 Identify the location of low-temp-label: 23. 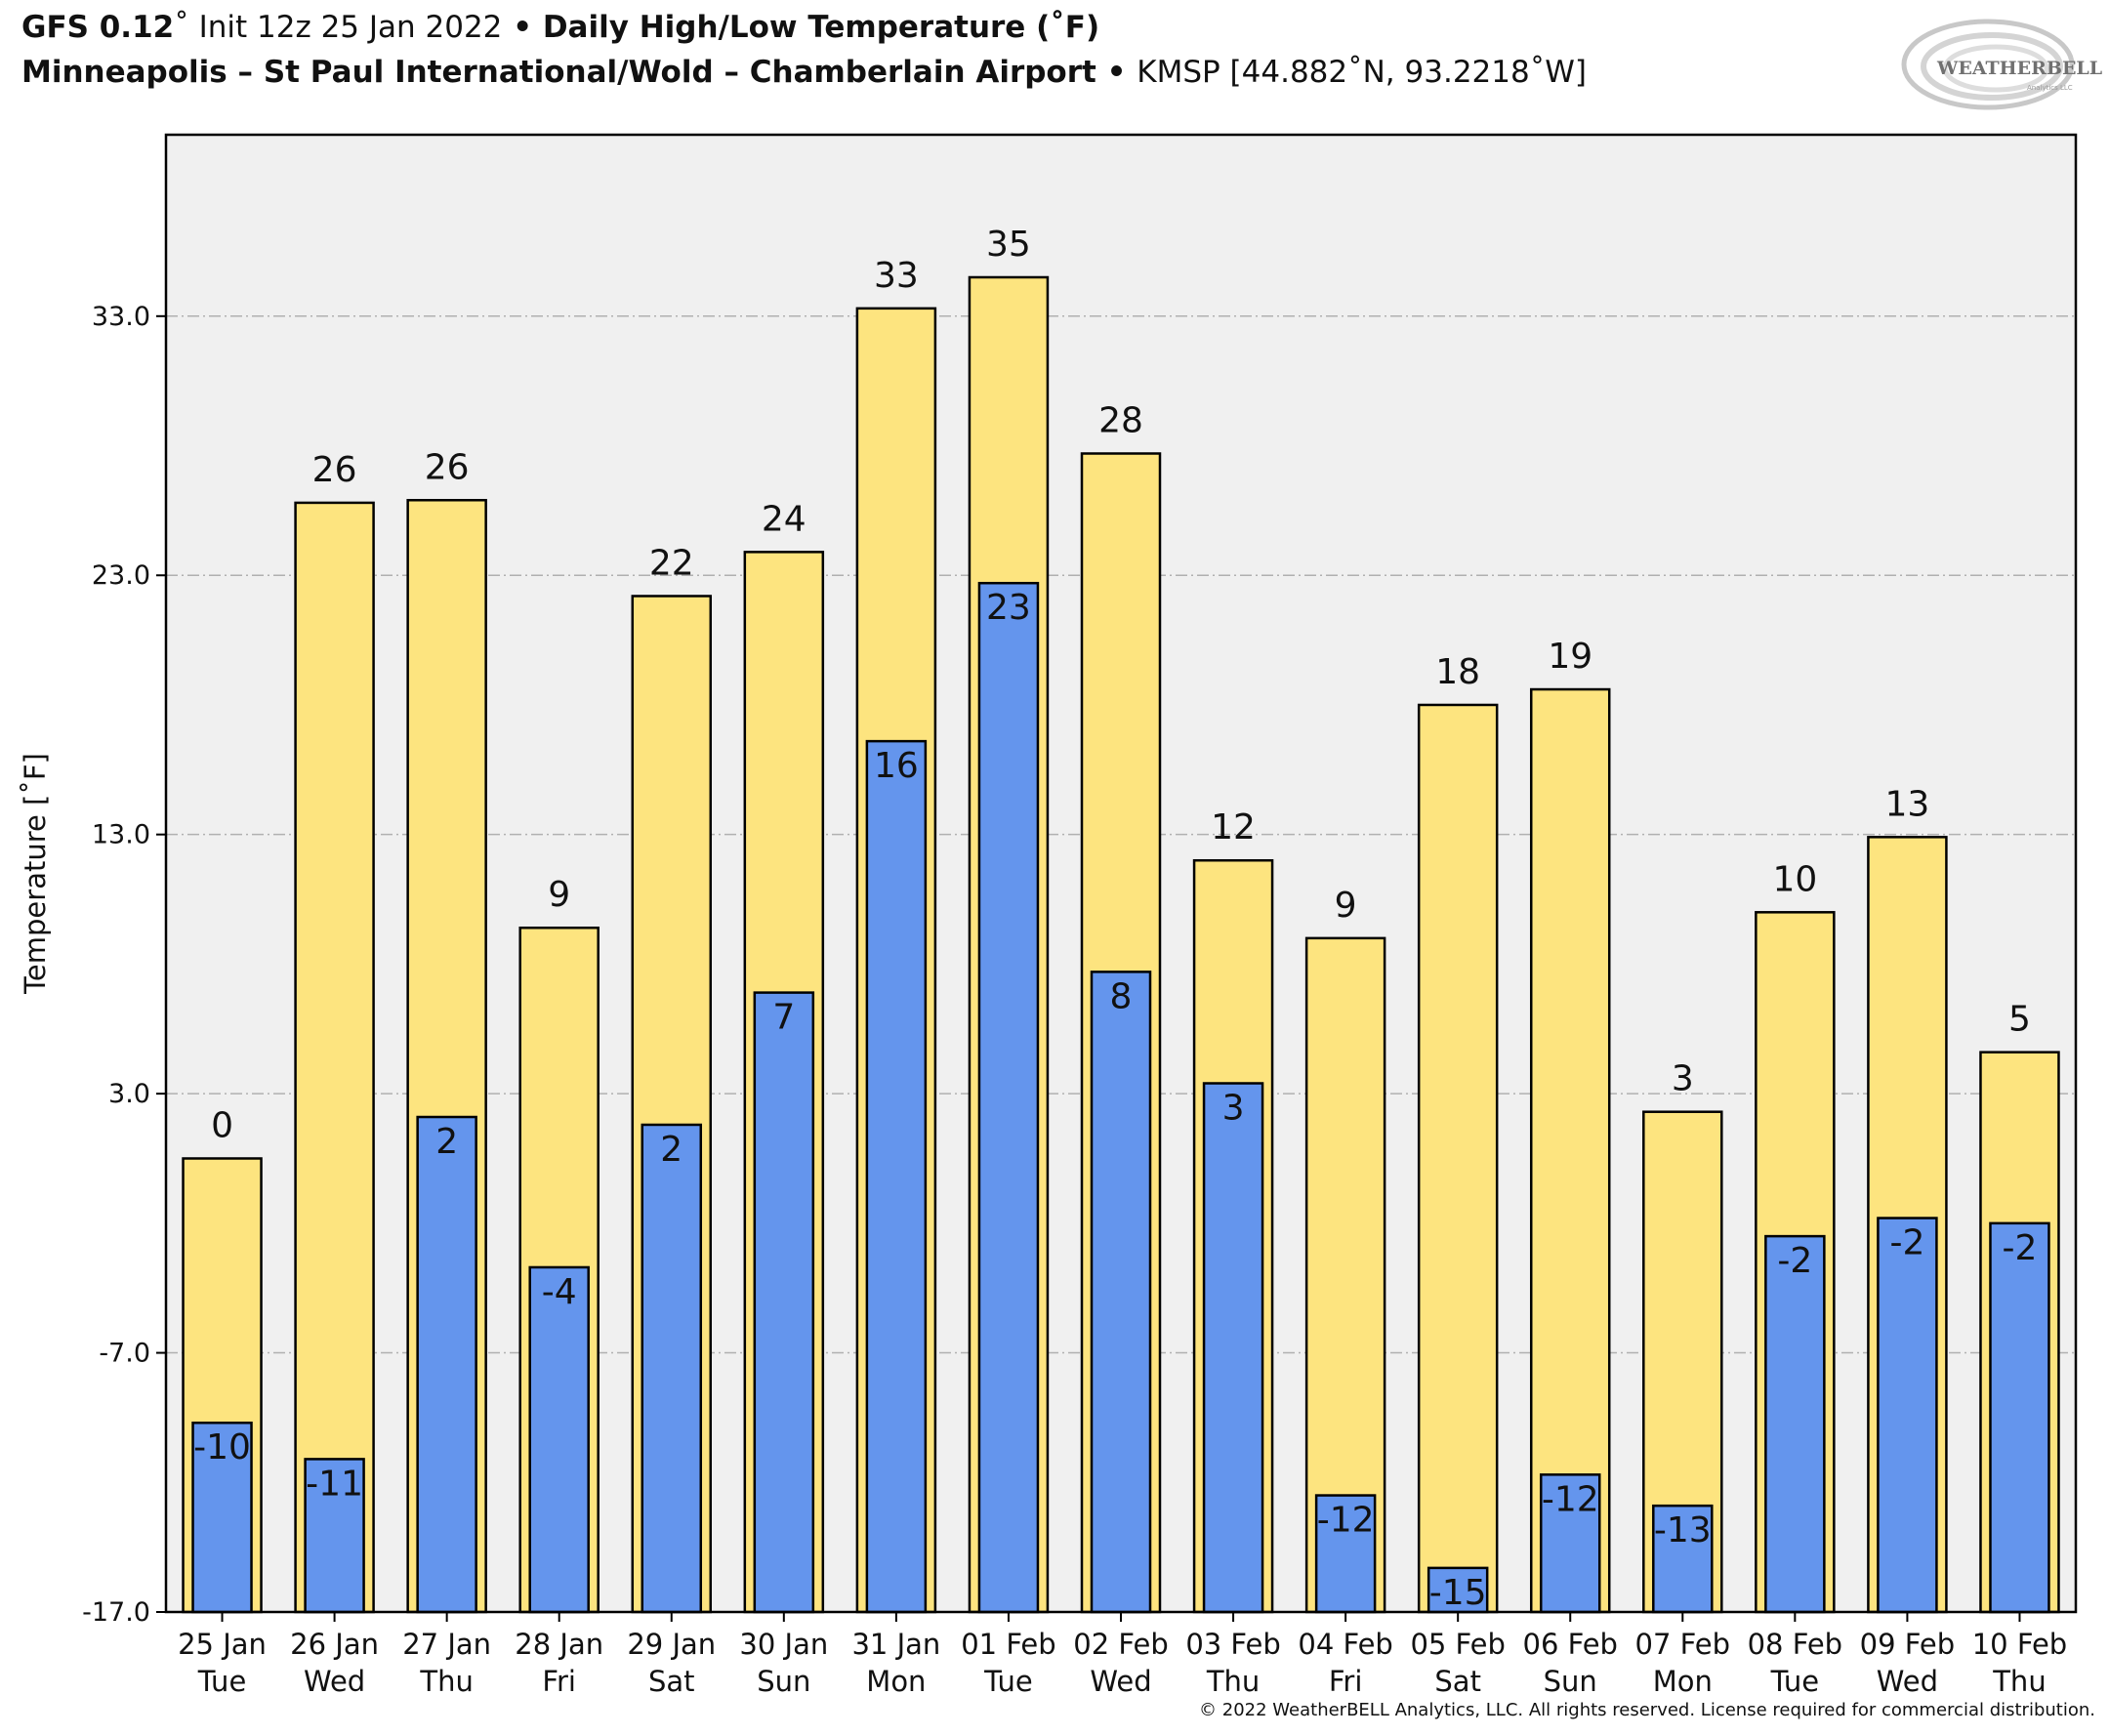
(1008, 608).